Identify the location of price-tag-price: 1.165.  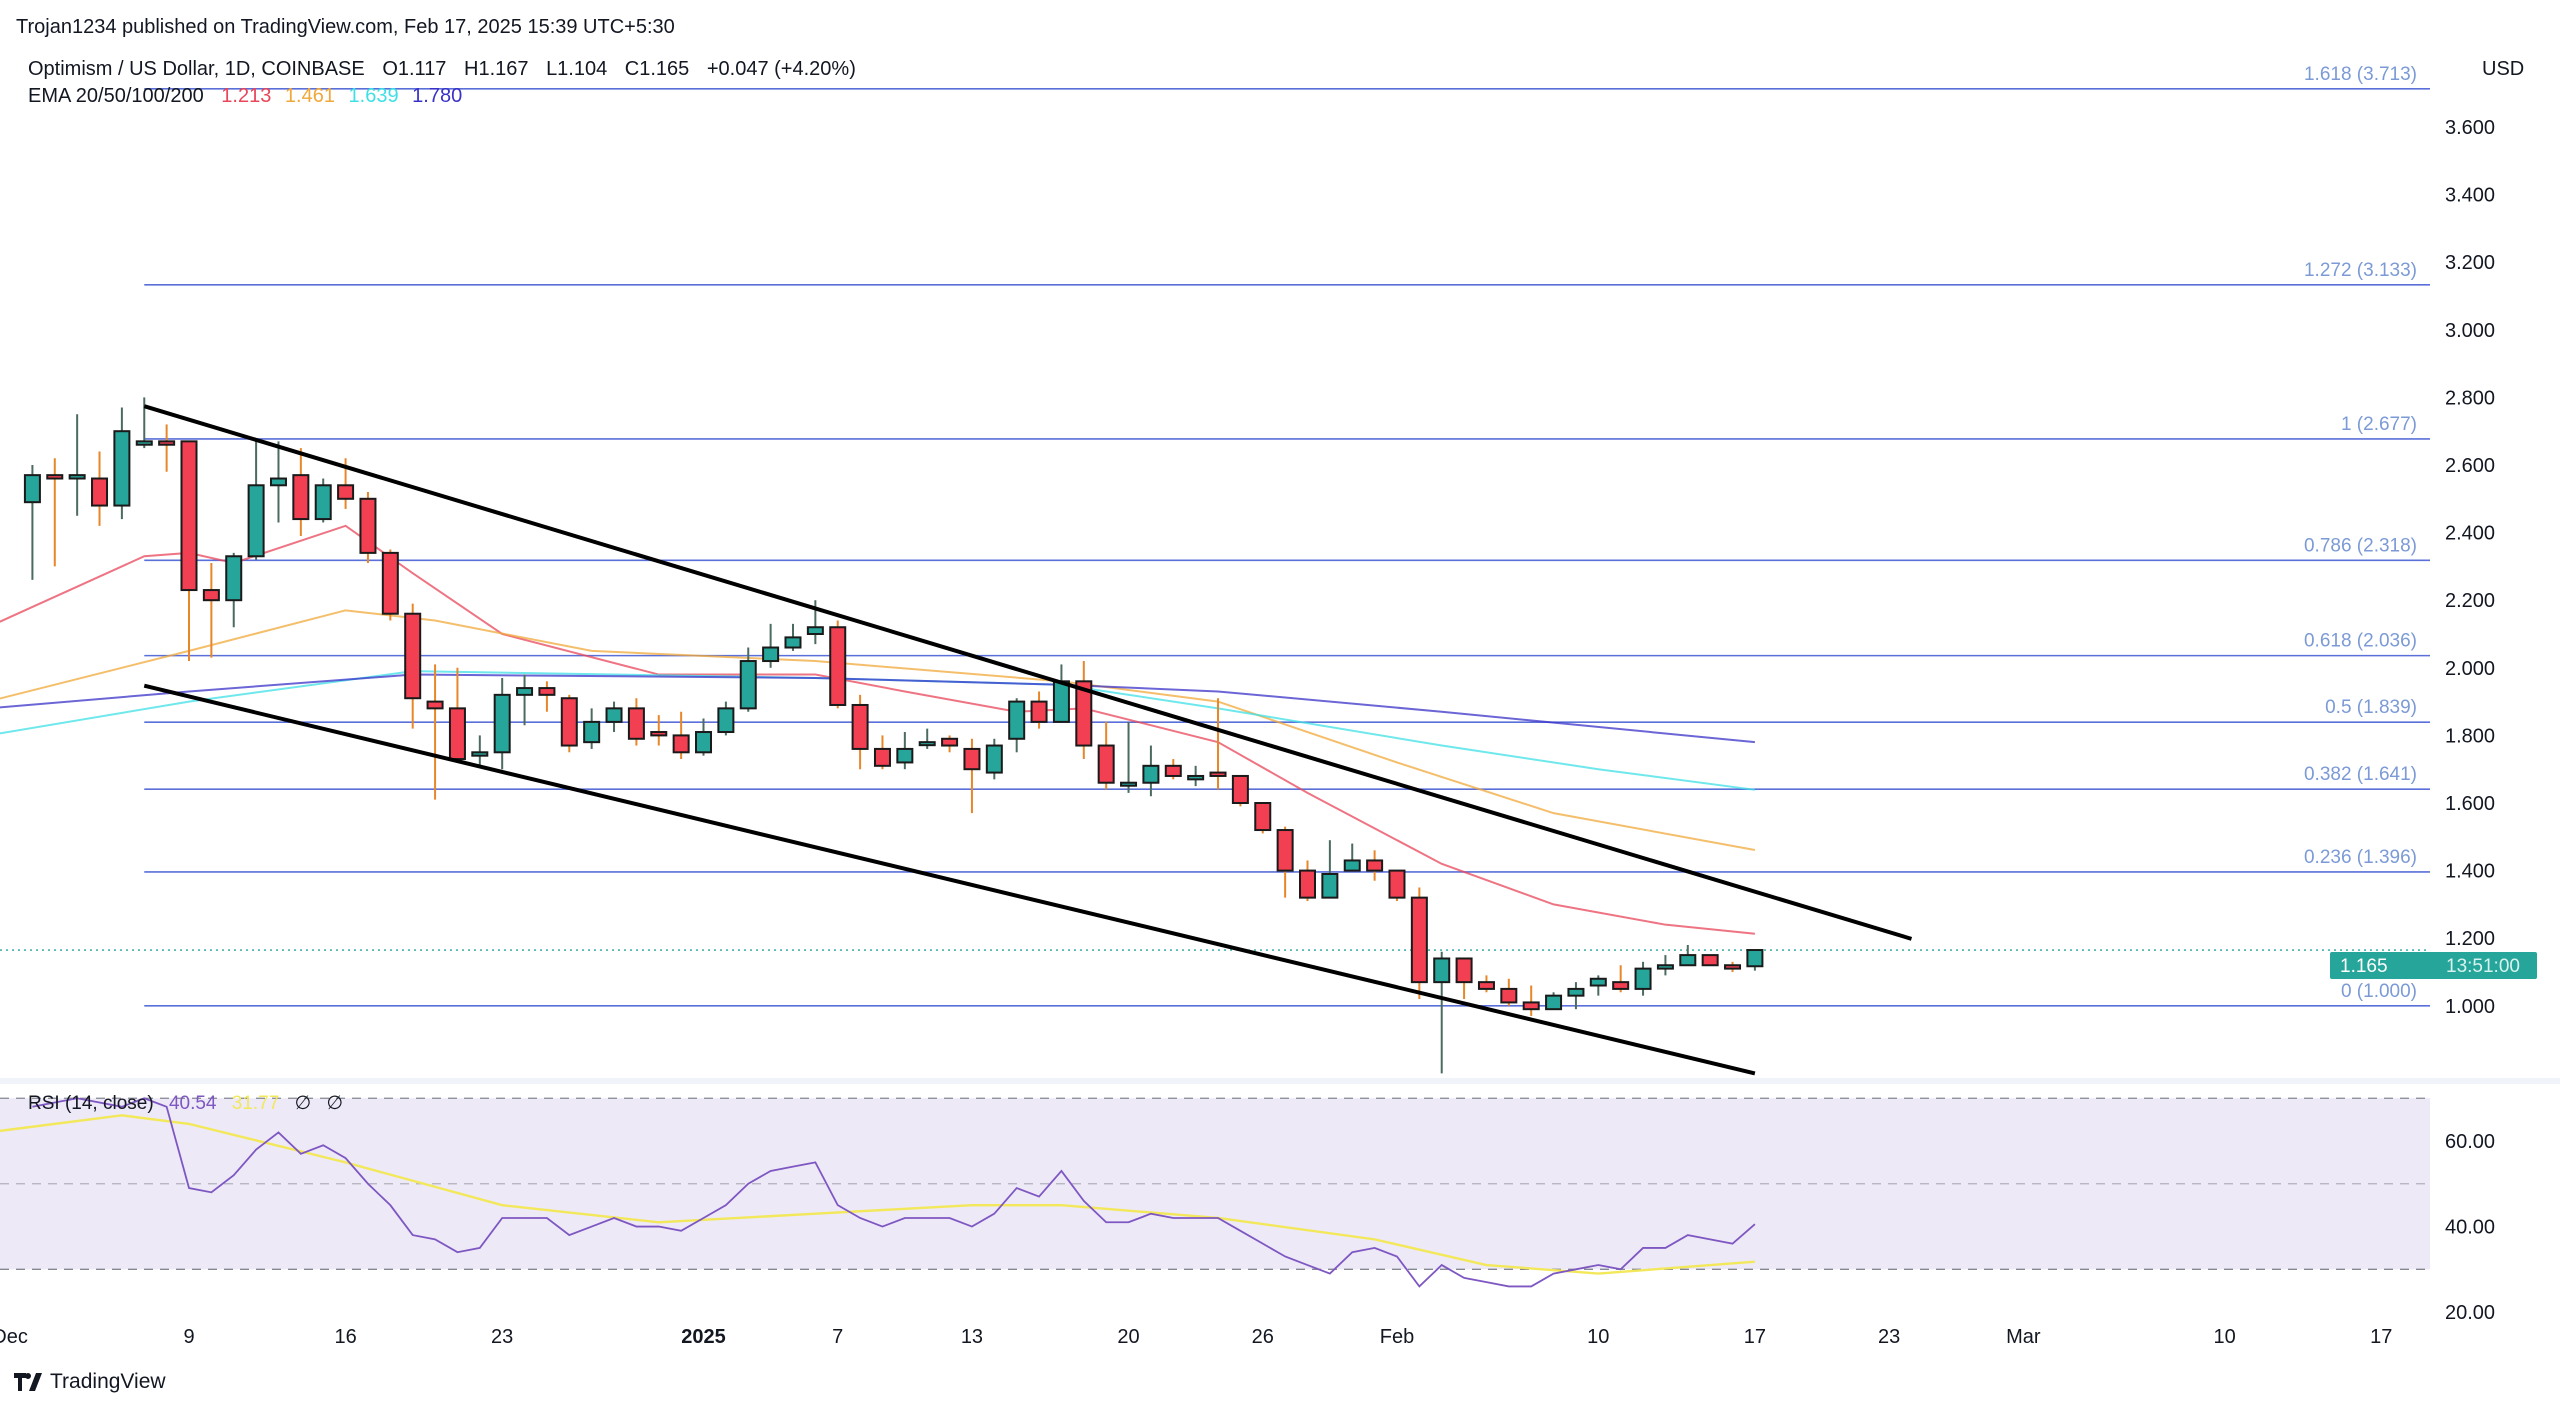
(2364, 966).